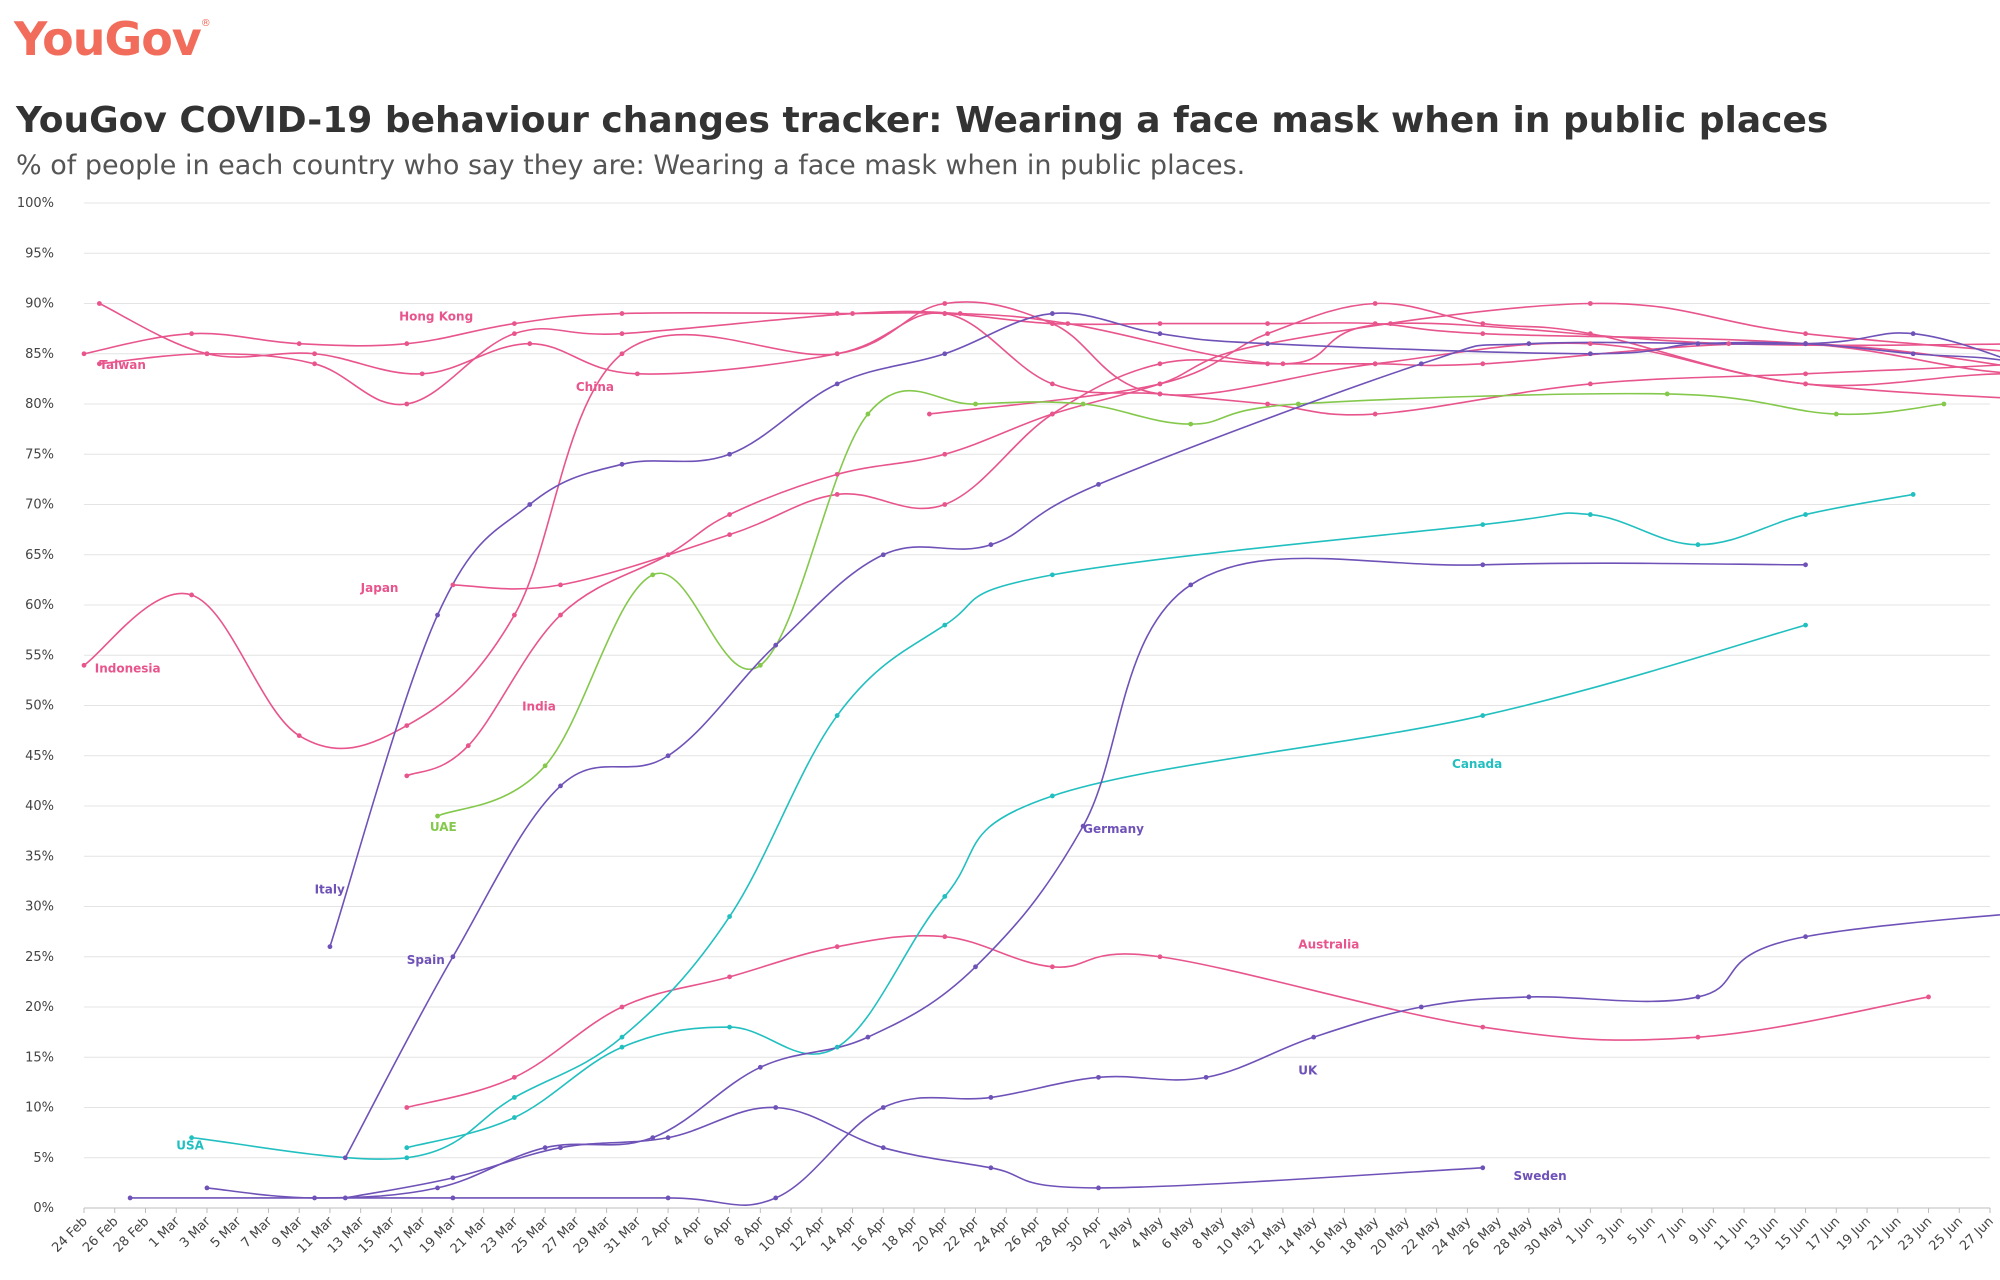 This screenshot has width=2000, height=1280. Describe the element at coordinates (39, 253) in the screenshot. I see `y-tick-label: 95%` at that location.